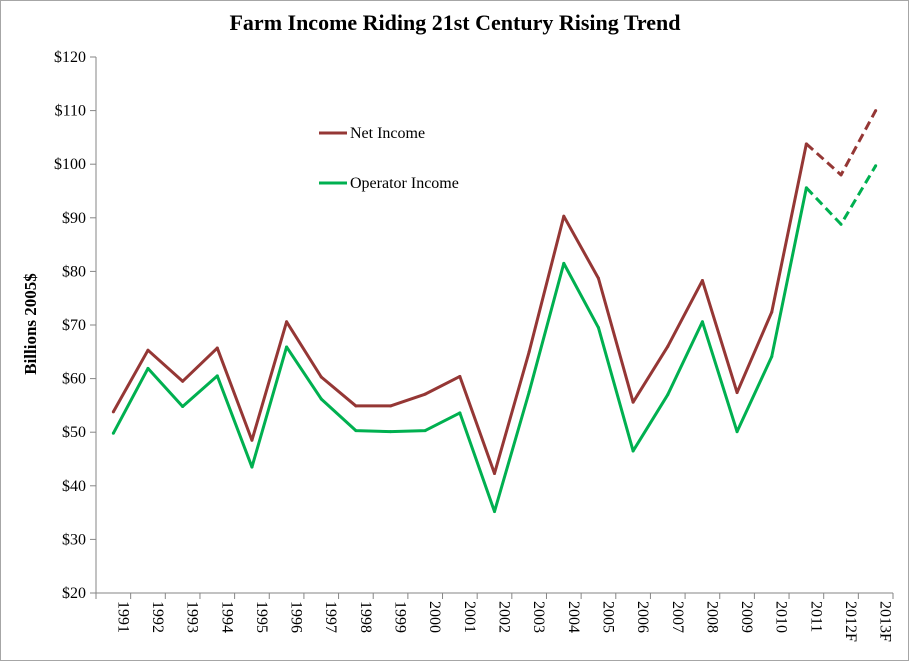  Describe the element at coordinates (746, 617) in the screenshot. I see `x-tick-label: 2009` at that location.